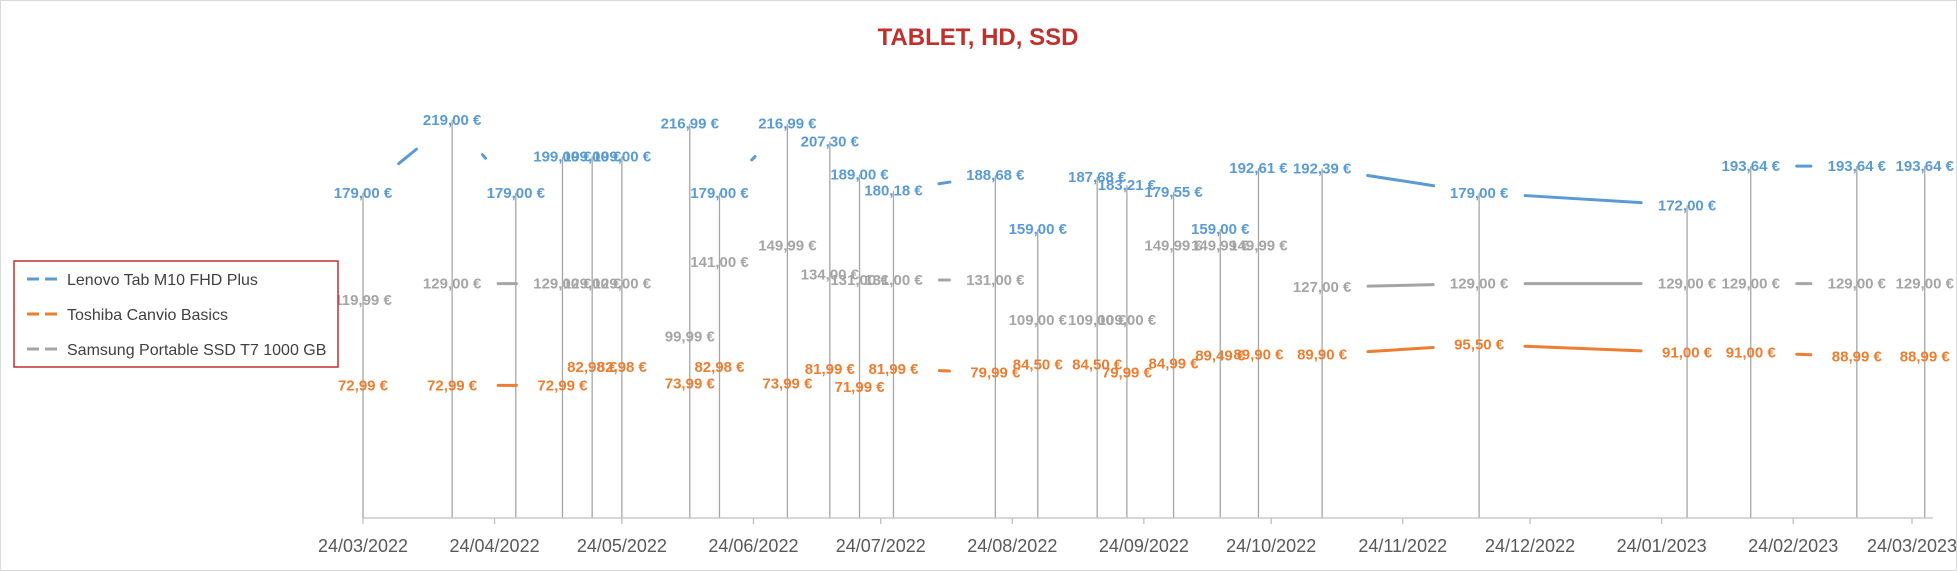 The width and height of the screenshot is (1957, 571). What do you see at coordinates (753, 546) in the screenshot?
I see `x-tick-label: 24/06/2022` at bounding box center [753, 546].